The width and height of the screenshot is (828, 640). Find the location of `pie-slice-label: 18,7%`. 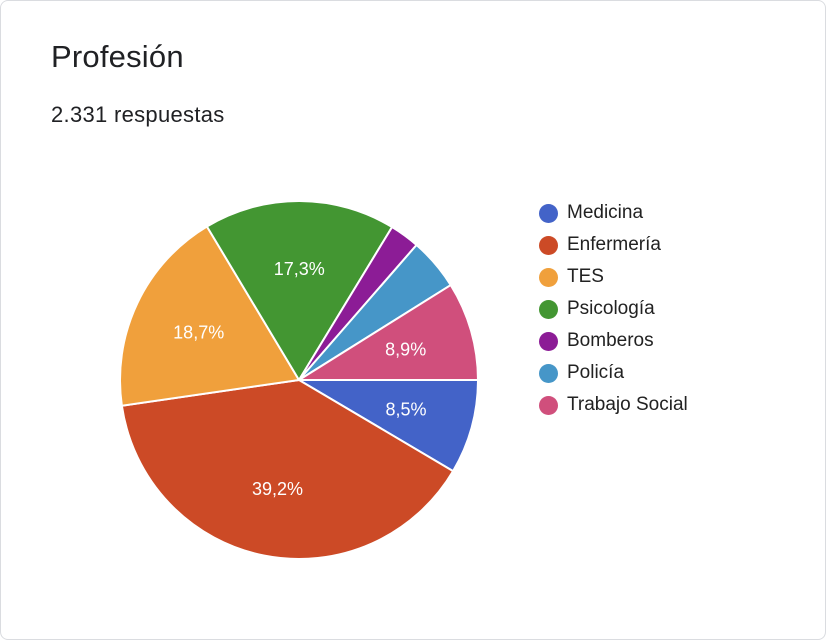

pie-slice-label: 18,7% is located at coordinates (198, 332).